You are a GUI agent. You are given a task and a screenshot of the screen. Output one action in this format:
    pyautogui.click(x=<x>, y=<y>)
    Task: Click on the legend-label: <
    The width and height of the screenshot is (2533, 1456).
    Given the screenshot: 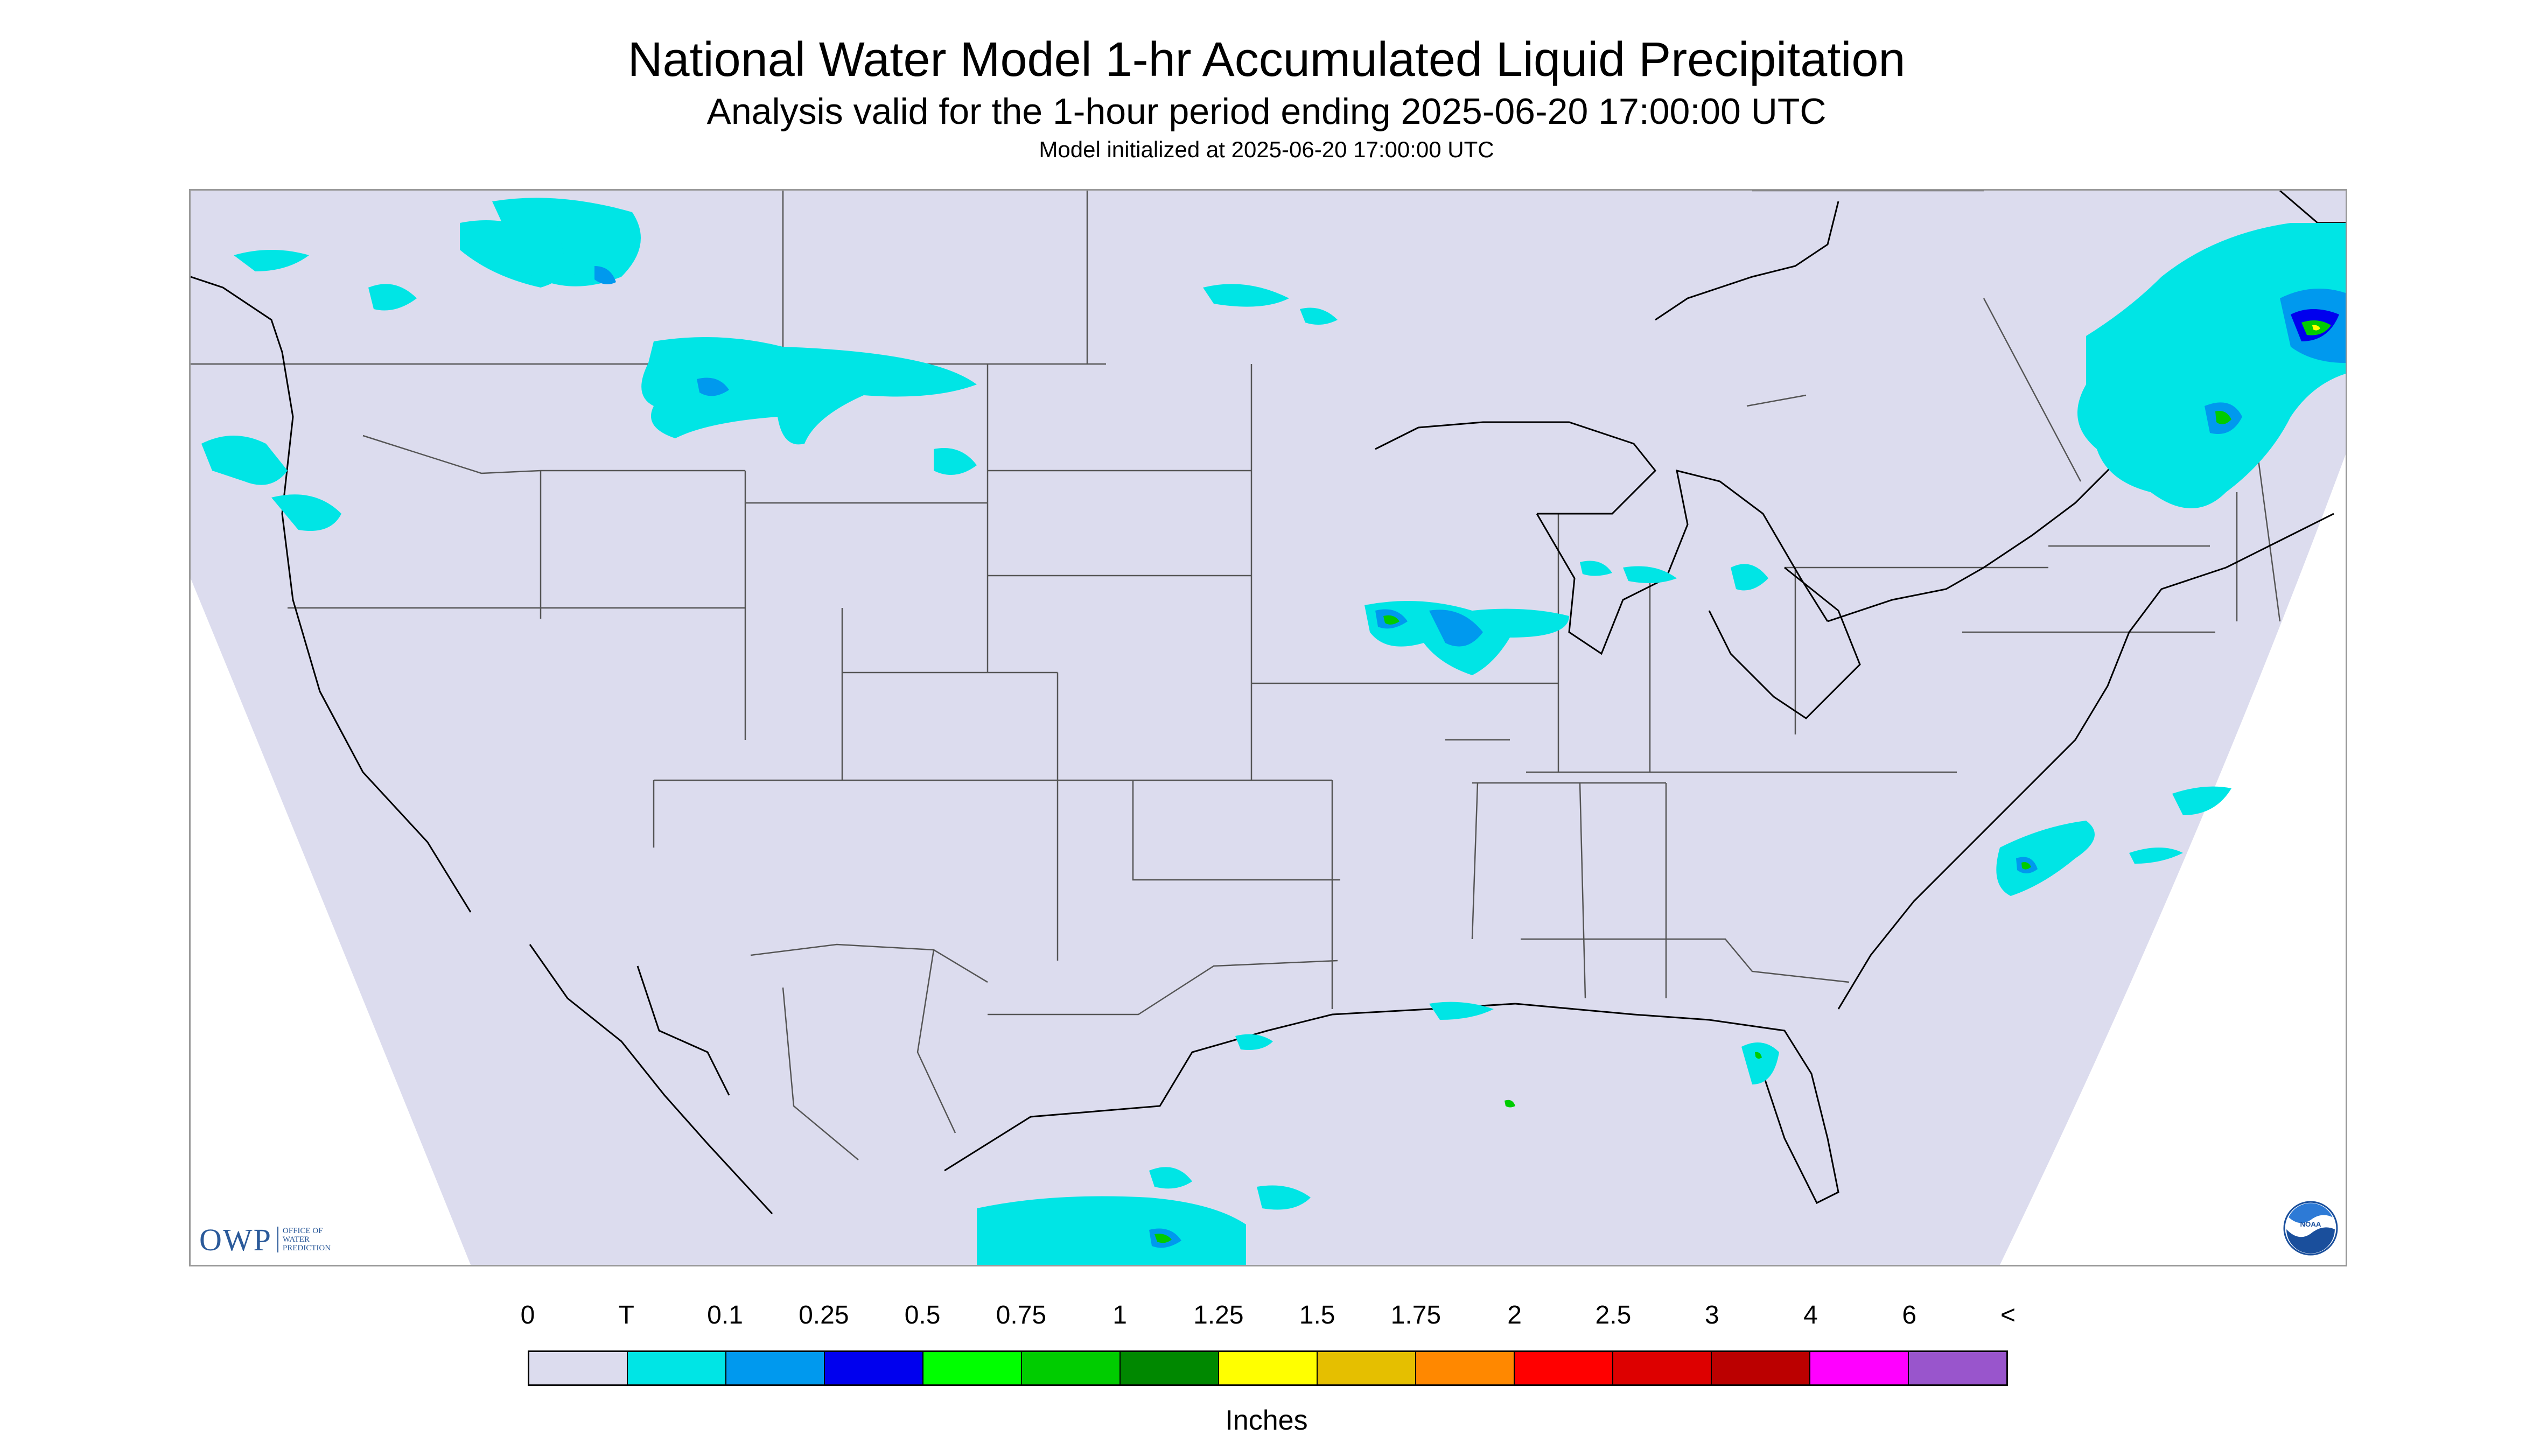 What is the action you would take?
    pyautogui.click(x=2008, y=1315)
    